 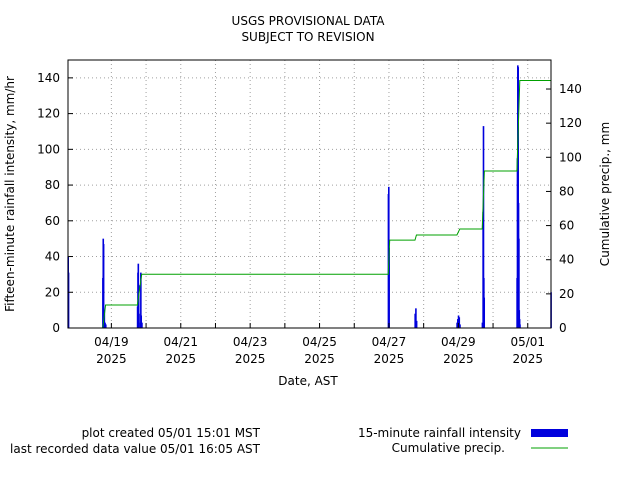 I want to click on x-tick-label-date: 04/23, so click(x=250, y=342).